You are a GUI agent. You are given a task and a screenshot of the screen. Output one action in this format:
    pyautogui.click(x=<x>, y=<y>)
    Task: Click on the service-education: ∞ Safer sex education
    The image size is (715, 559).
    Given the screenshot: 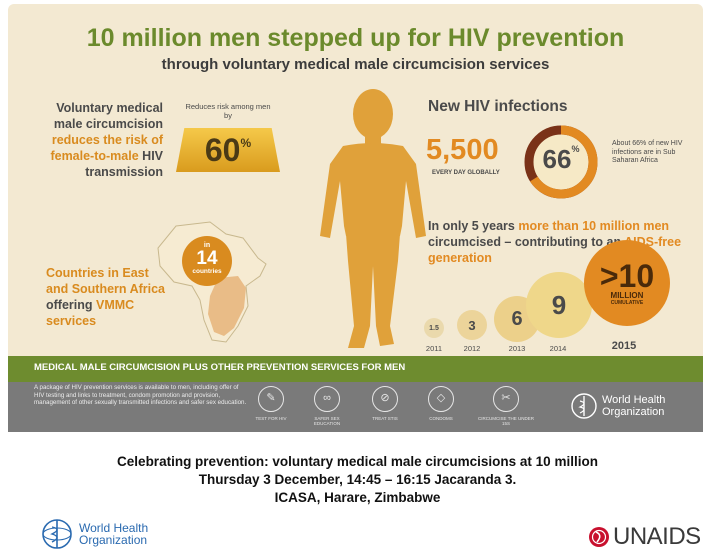 What is the action you would take?
    pyautogui.click(x=327, y=406)
    